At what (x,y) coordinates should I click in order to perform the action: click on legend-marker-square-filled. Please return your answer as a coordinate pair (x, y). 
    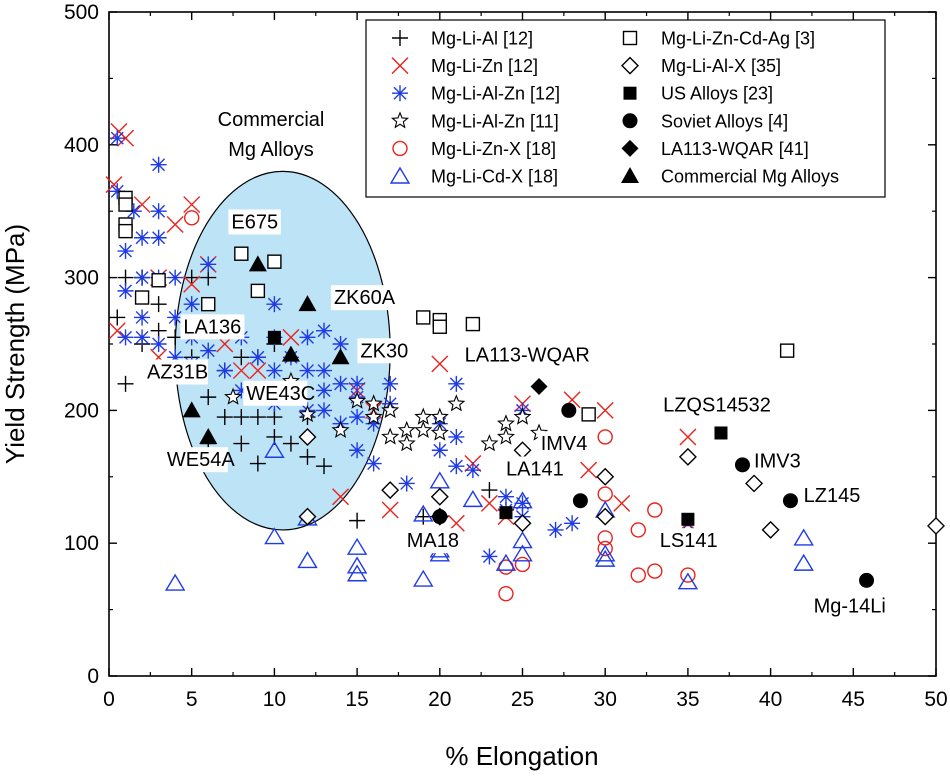
    Looking at the image, I should click on (630, 93).